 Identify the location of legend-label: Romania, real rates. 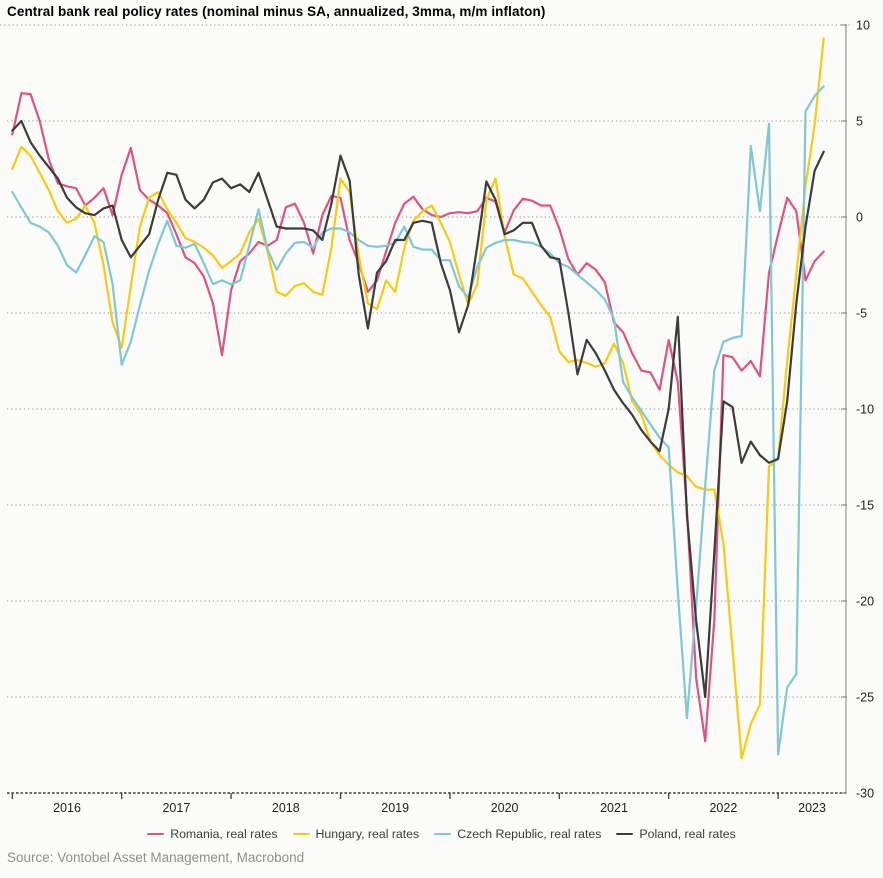
(224, 834).